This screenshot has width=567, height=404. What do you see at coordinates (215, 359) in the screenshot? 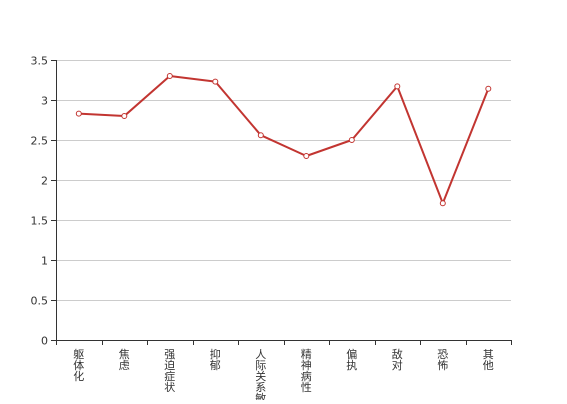
I see `x-tick-label: 抑郁` at bounding box center [215, 359].